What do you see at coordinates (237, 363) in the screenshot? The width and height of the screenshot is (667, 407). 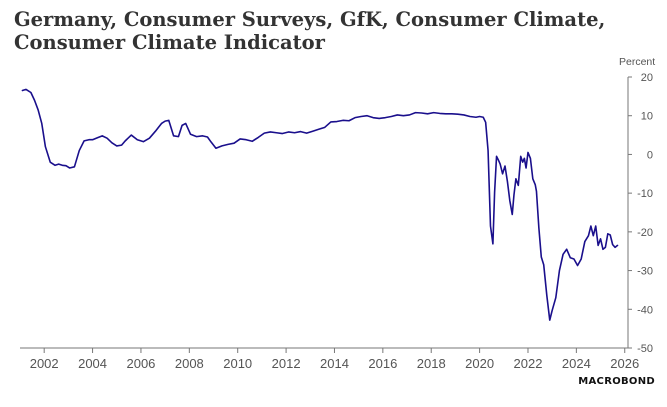 I see `x-tick-label: 2010` at bounding box center [237, 363].